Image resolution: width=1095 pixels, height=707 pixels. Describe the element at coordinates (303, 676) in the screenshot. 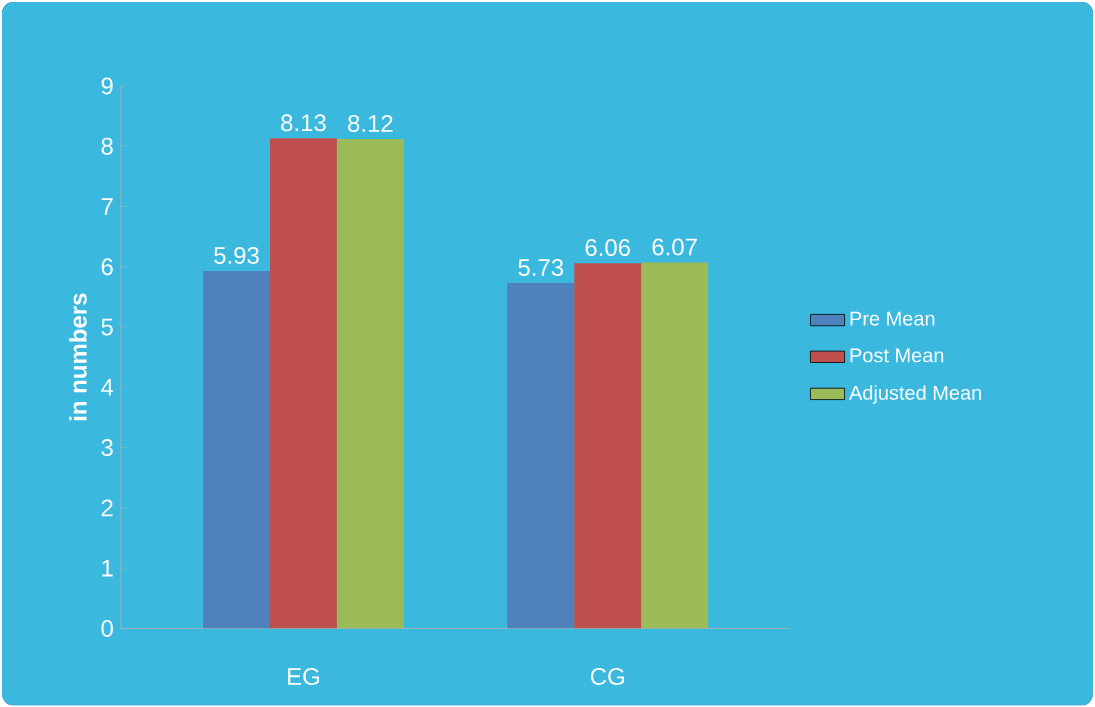

I see `x-tick-label: EG` at that location.